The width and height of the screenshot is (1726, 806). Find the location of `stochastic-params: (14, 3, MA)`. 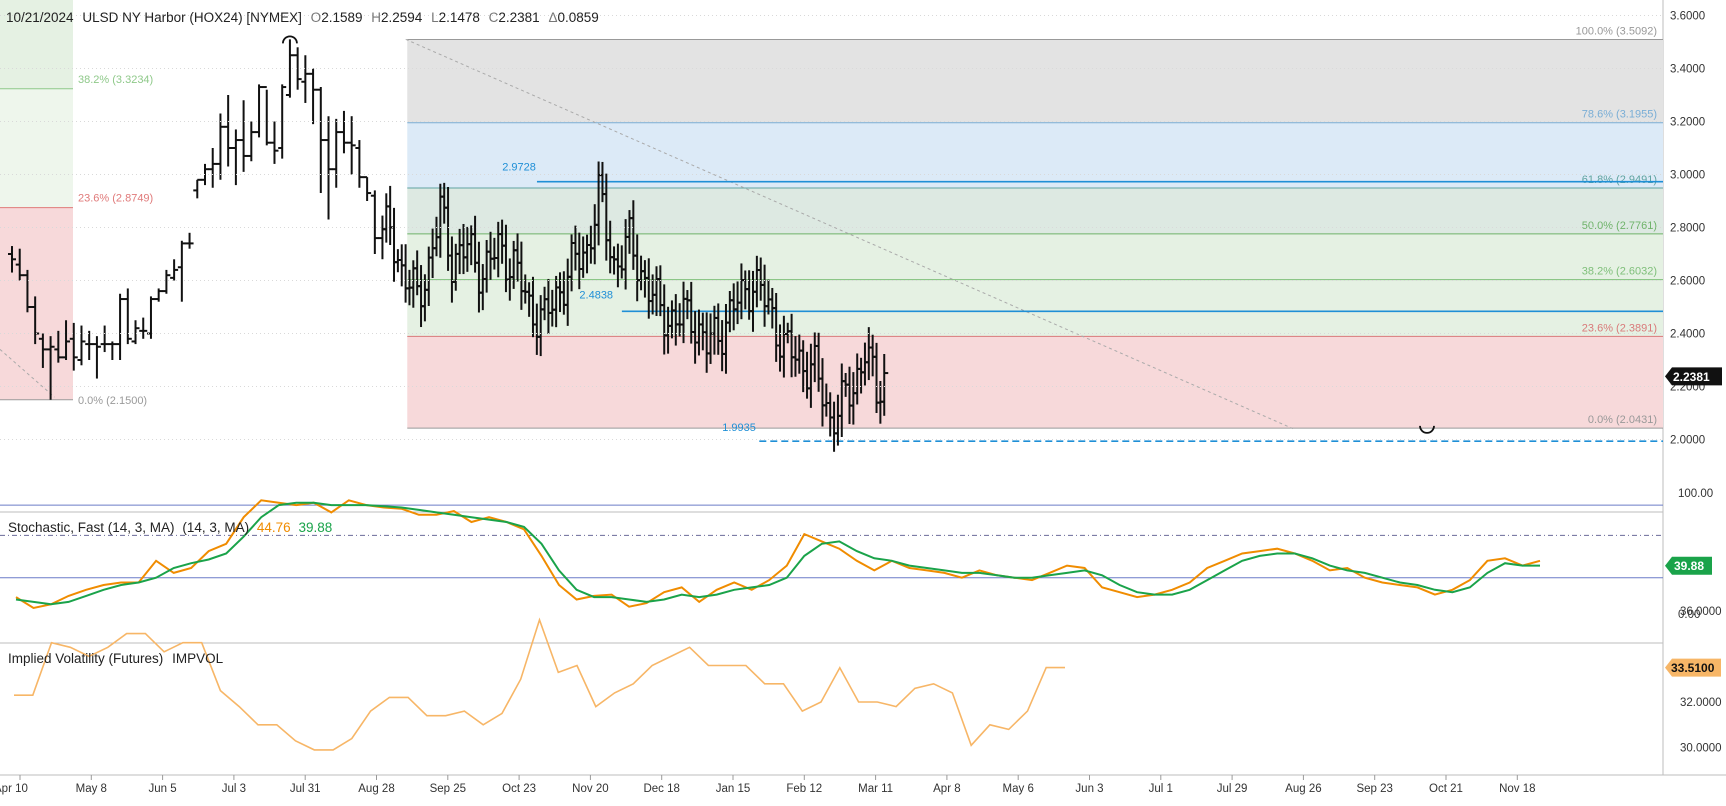

stochastic-params: (14, 3, MA) is located at coordinates (215, 527).